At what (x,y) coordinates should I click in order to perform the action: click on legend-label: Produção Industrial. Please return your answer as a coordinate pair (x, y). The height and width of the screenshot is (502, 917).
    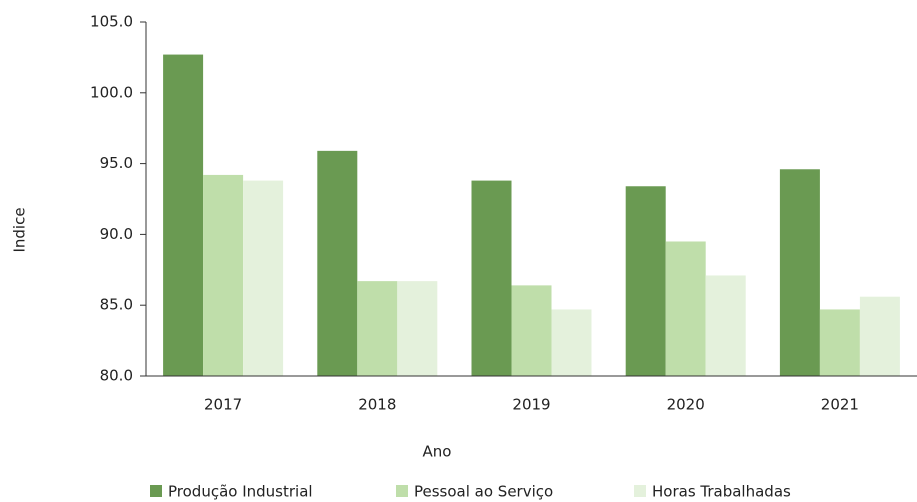
    Looking at the image, I should click on (240, 492).